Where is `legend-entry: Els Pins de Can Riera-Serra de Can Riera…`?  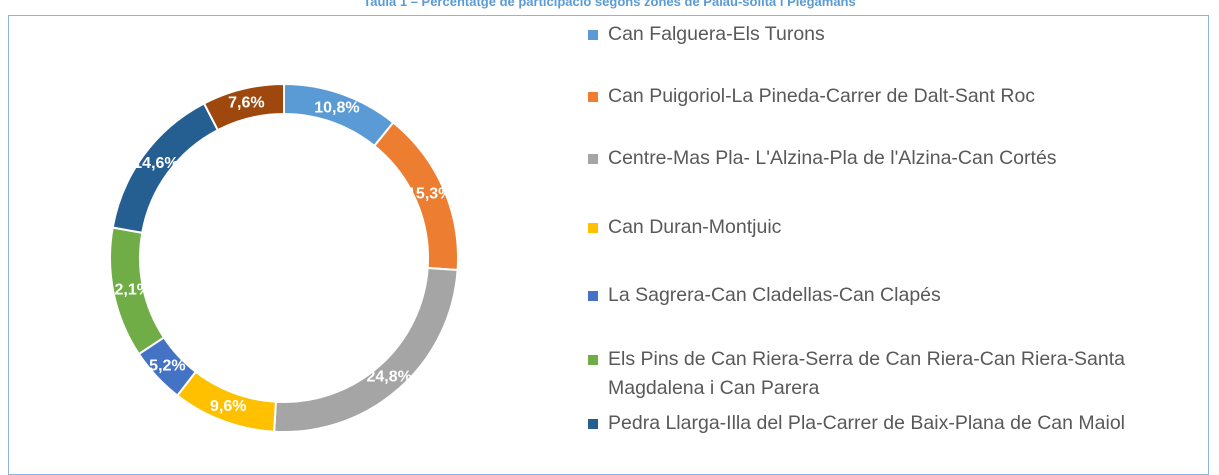 legend-entry: Els Pins de Can Riera-Serra de Can Riera… is located at coordinates (895, 374).